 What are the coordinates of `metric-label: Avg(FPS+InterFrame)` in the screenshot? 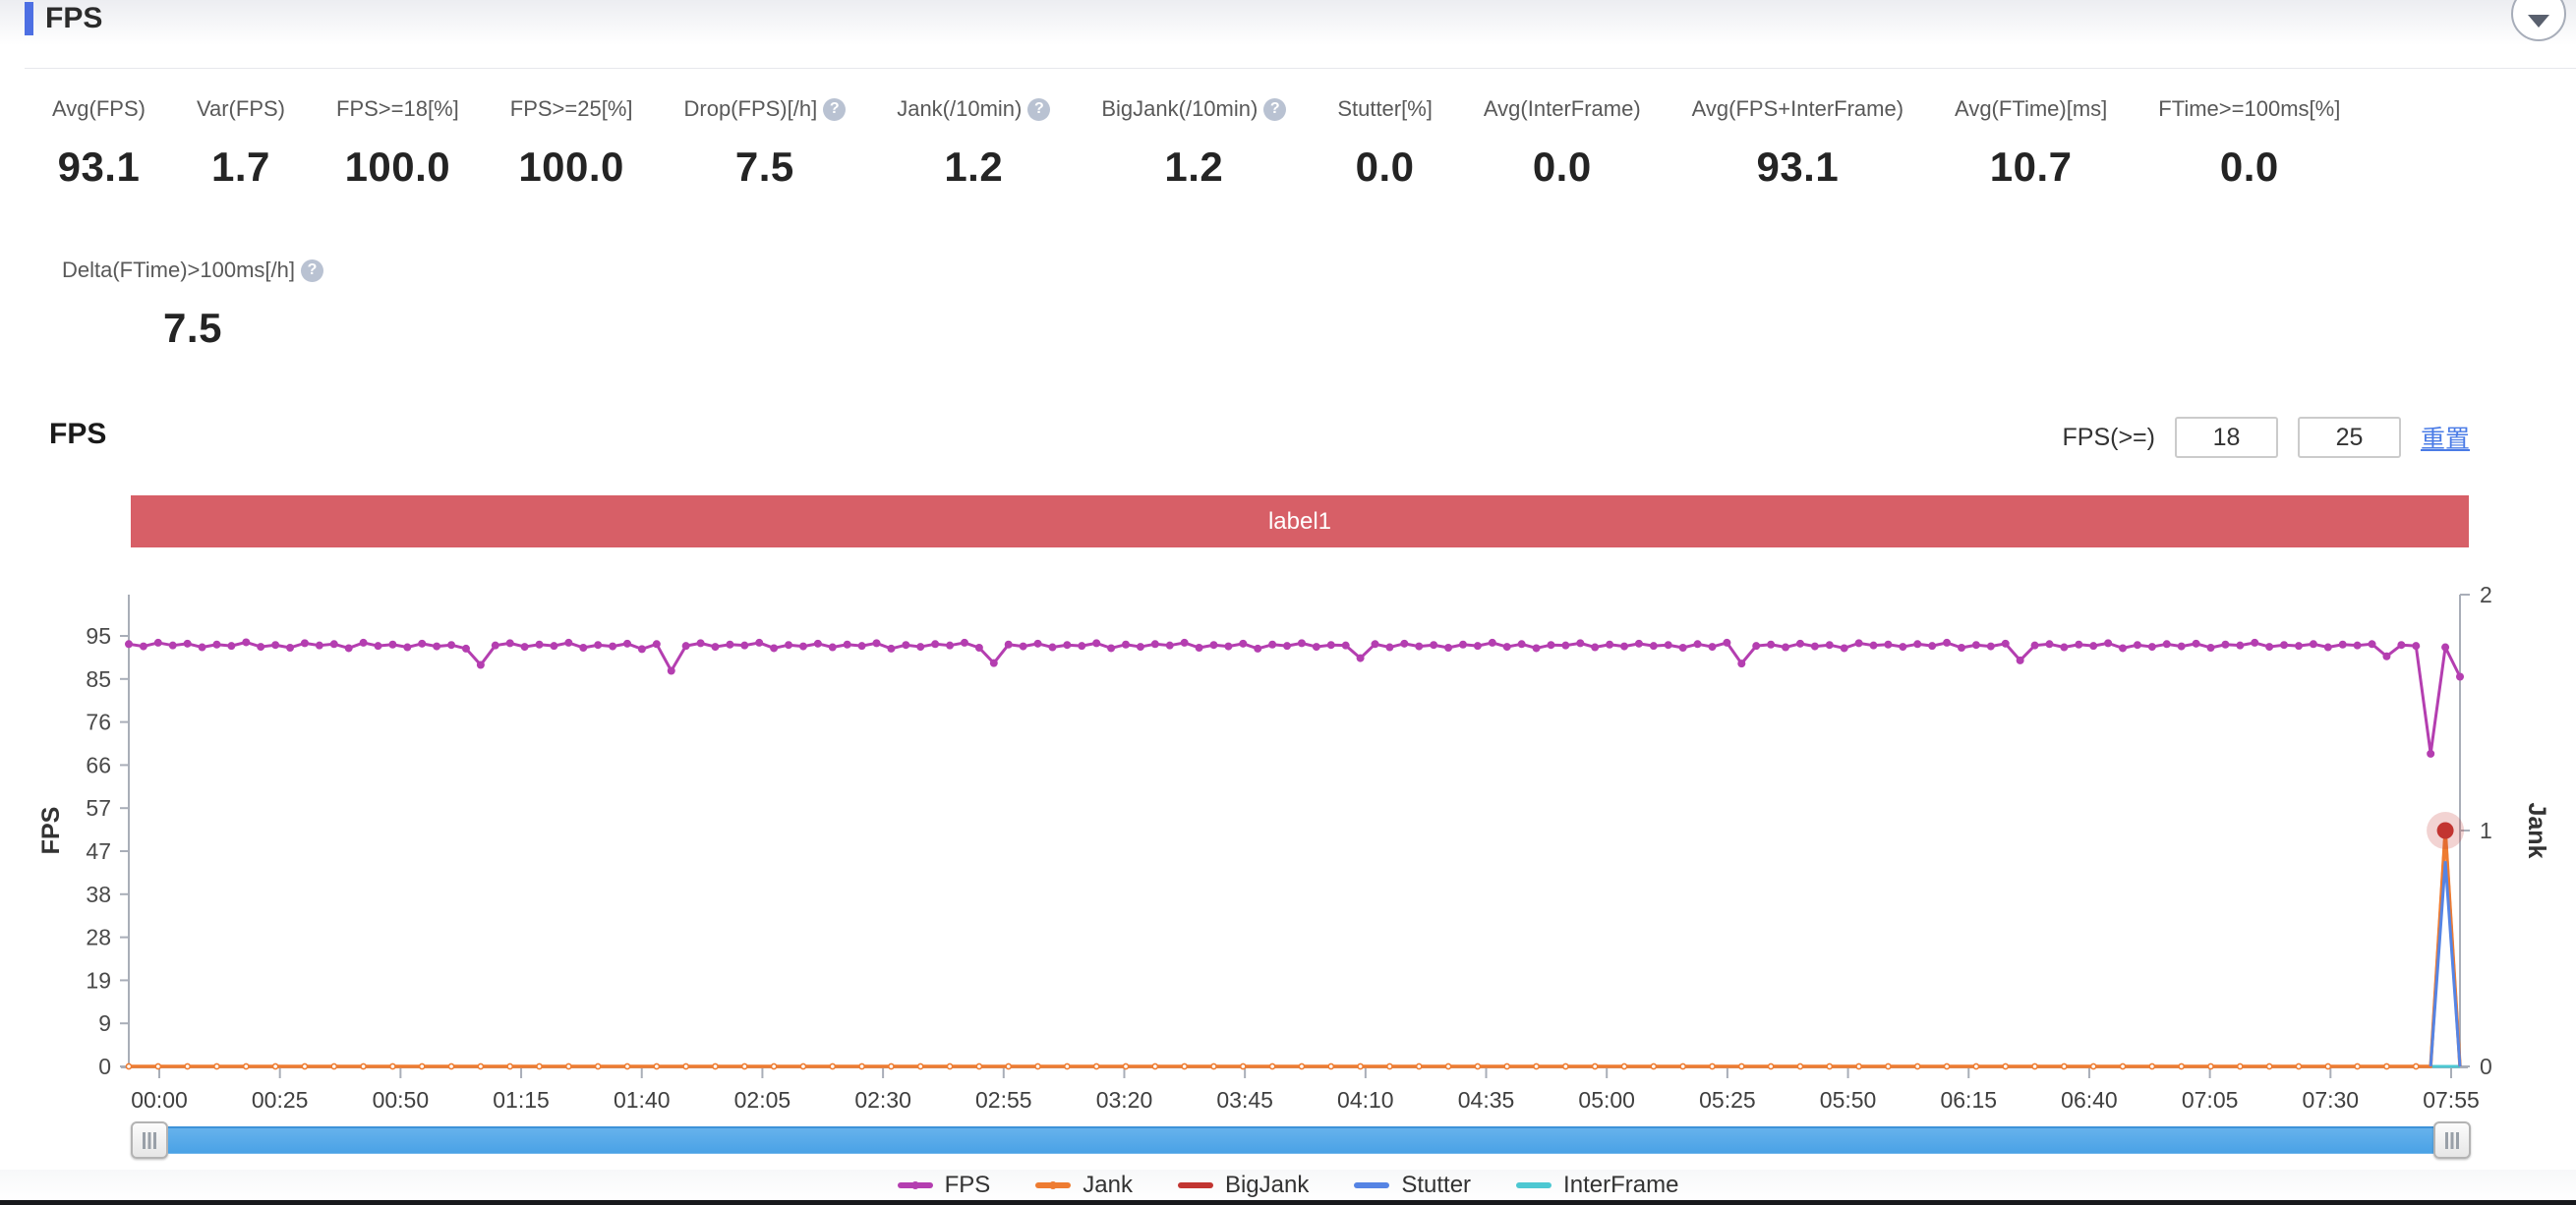 It's located at (1797, 109).